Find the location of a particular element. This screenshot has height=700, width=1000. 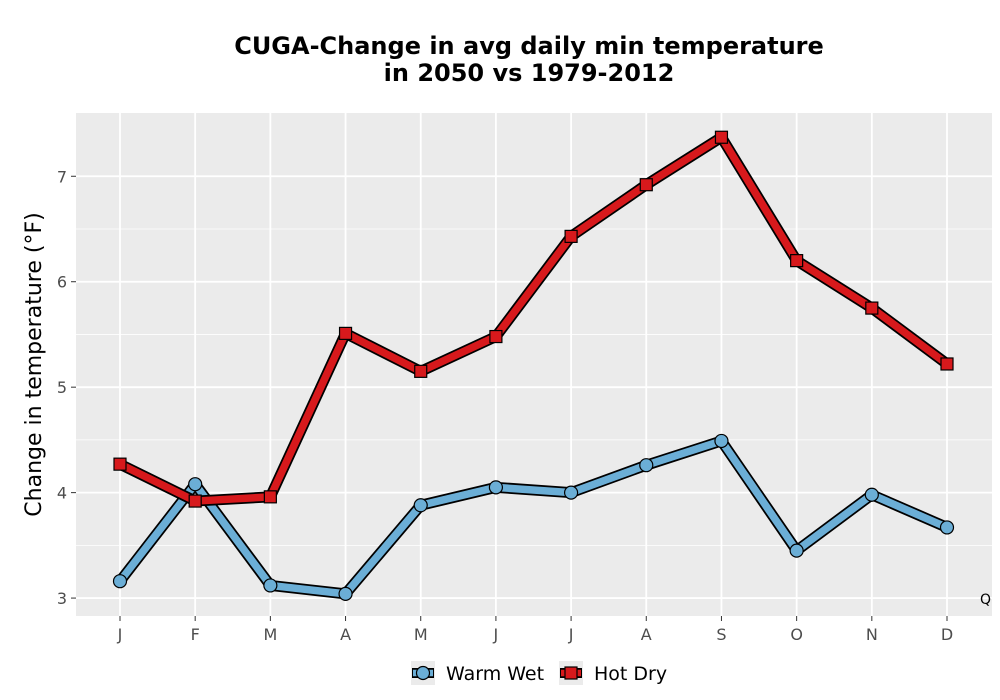

x-tick-label: S is located at coordinates (721, 634).